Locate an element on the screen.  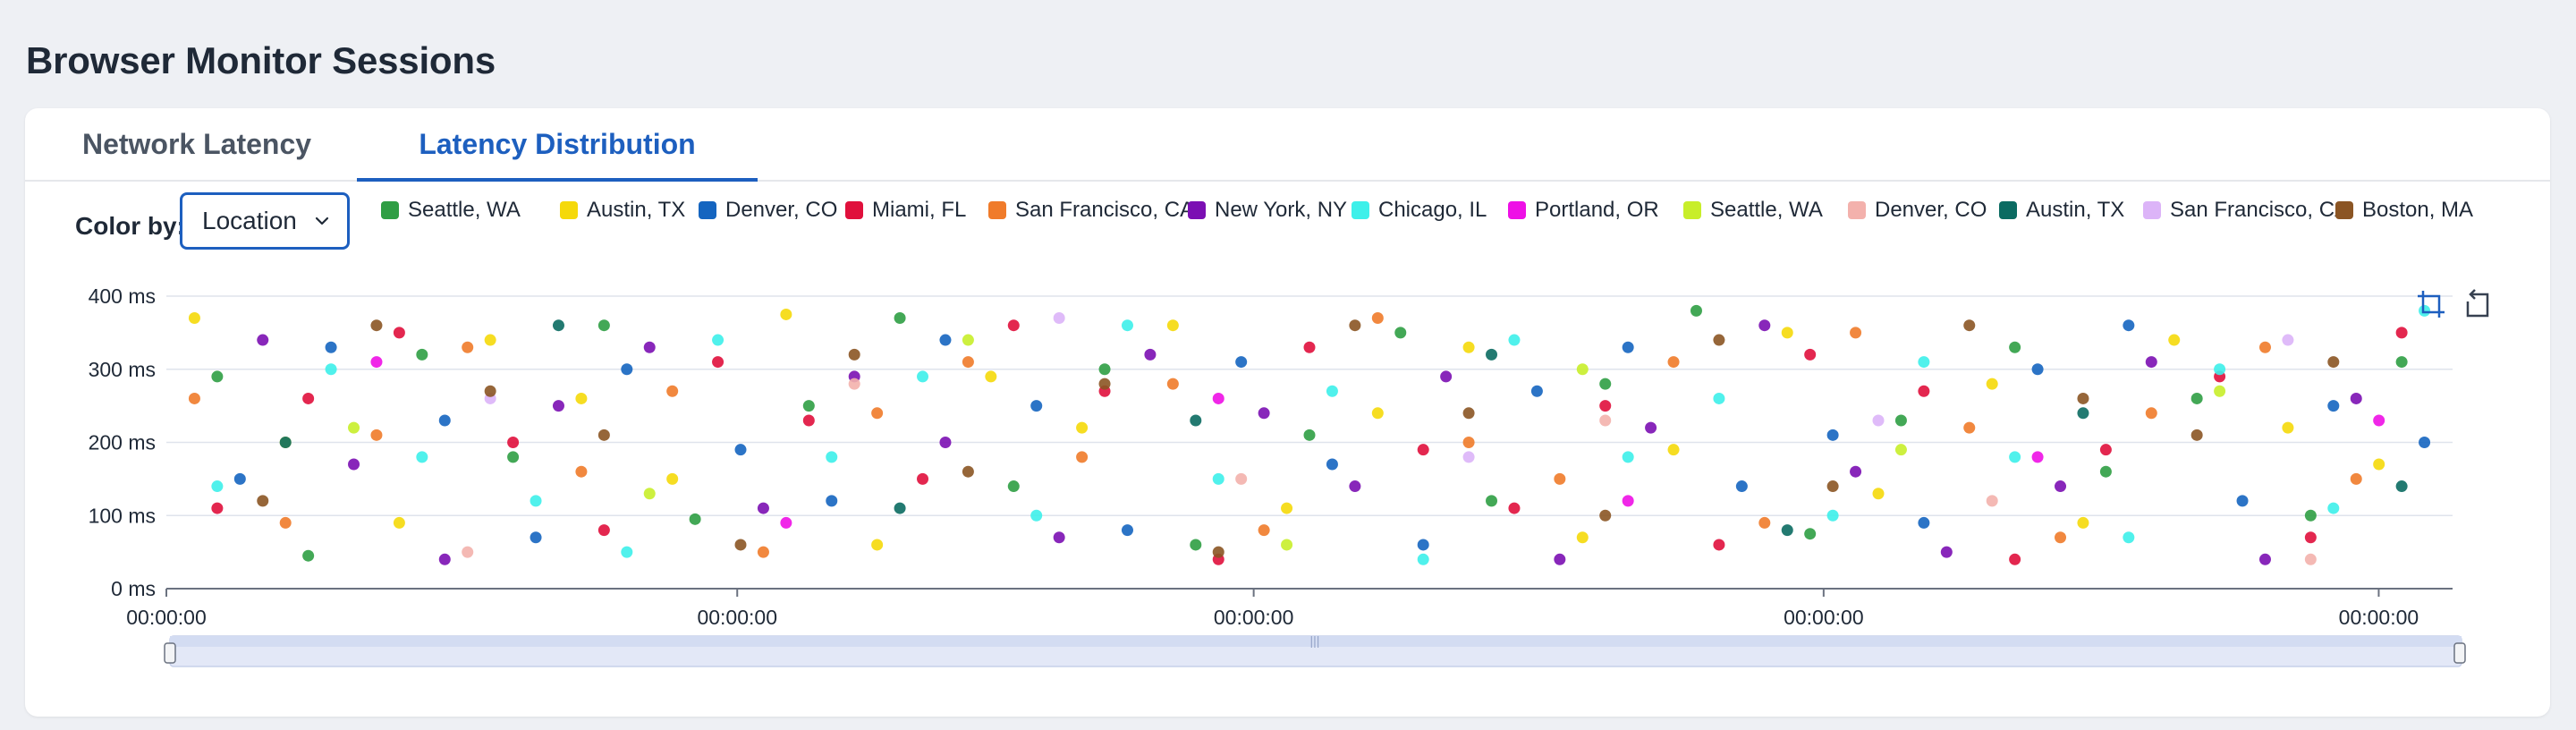
legend-item: Seattle, WA is located at coordinates (1753, 210).